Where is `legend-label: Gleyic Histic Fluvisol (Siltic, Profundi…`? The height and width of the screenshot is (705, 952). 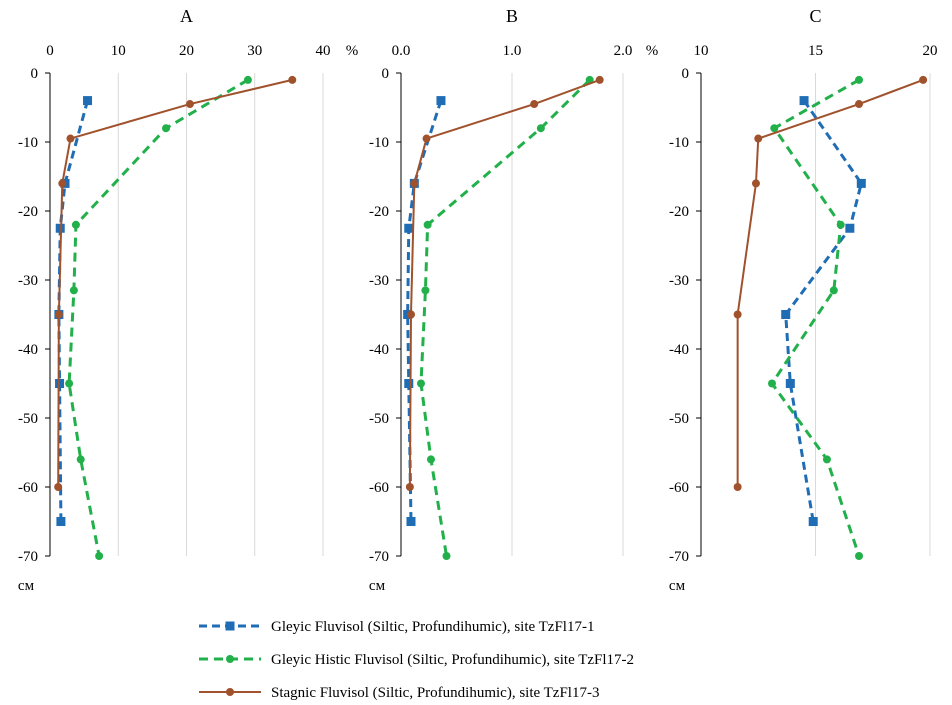 legend-label: Gleyic Histic Fluvisol (Siltic, Profundi… is located at coordinates (452, 660).